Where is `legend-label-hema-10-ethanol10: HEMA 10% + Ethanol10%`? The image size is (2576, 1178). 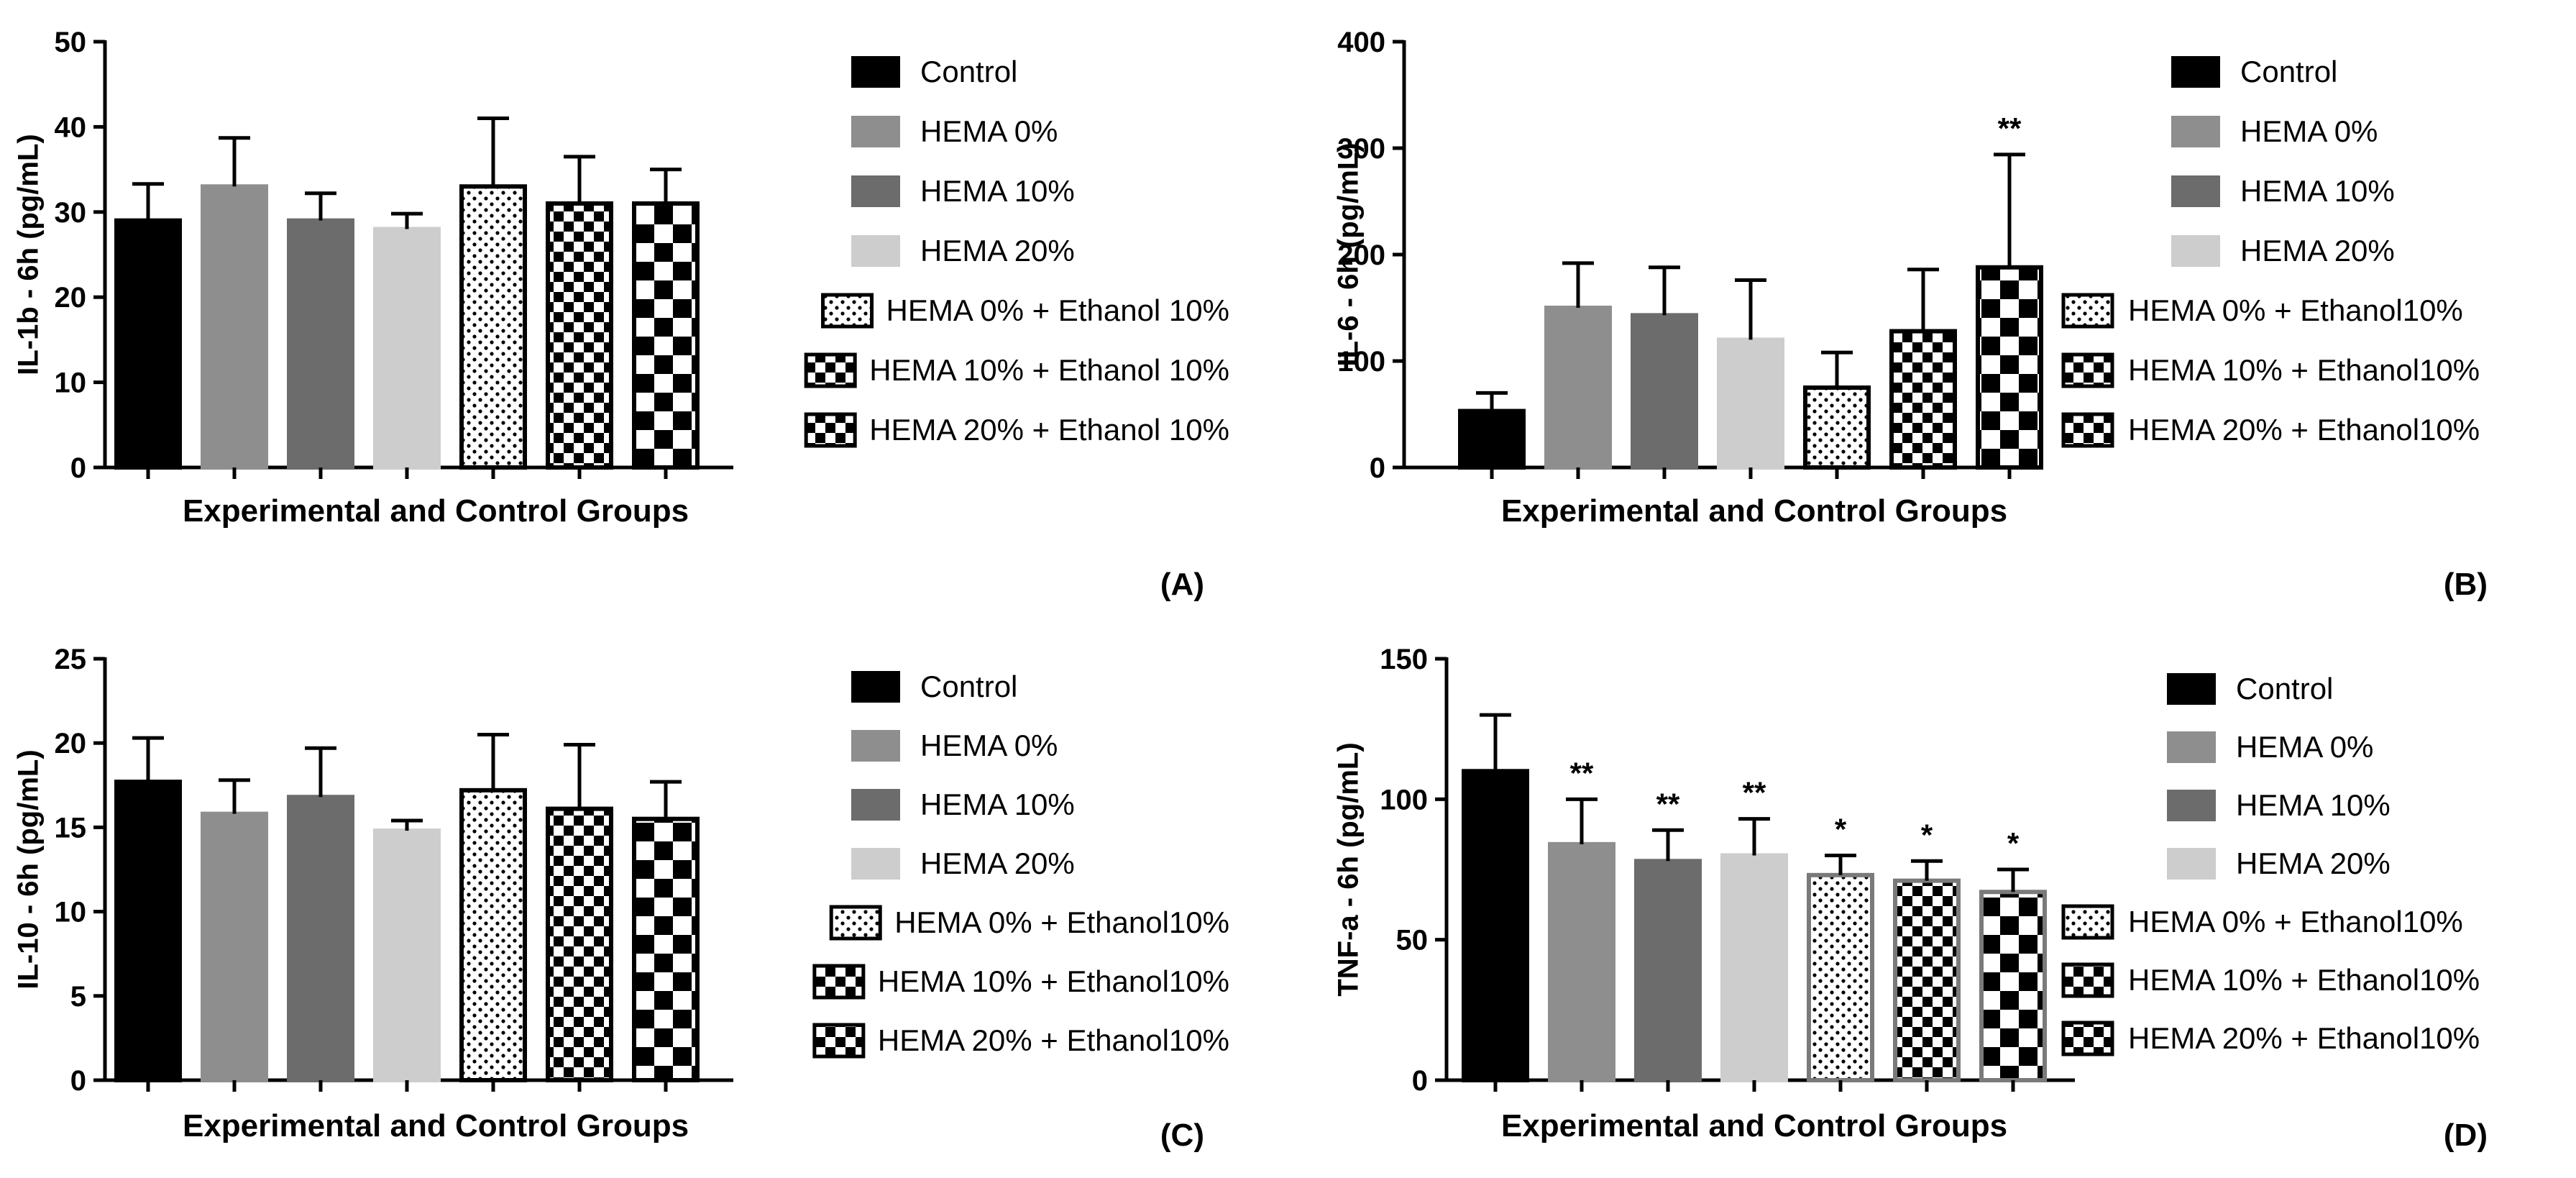 legend-label-hema-10-ethanol10: HEMA 10% + Ethanol10% is located at coordinates (1053, 981).